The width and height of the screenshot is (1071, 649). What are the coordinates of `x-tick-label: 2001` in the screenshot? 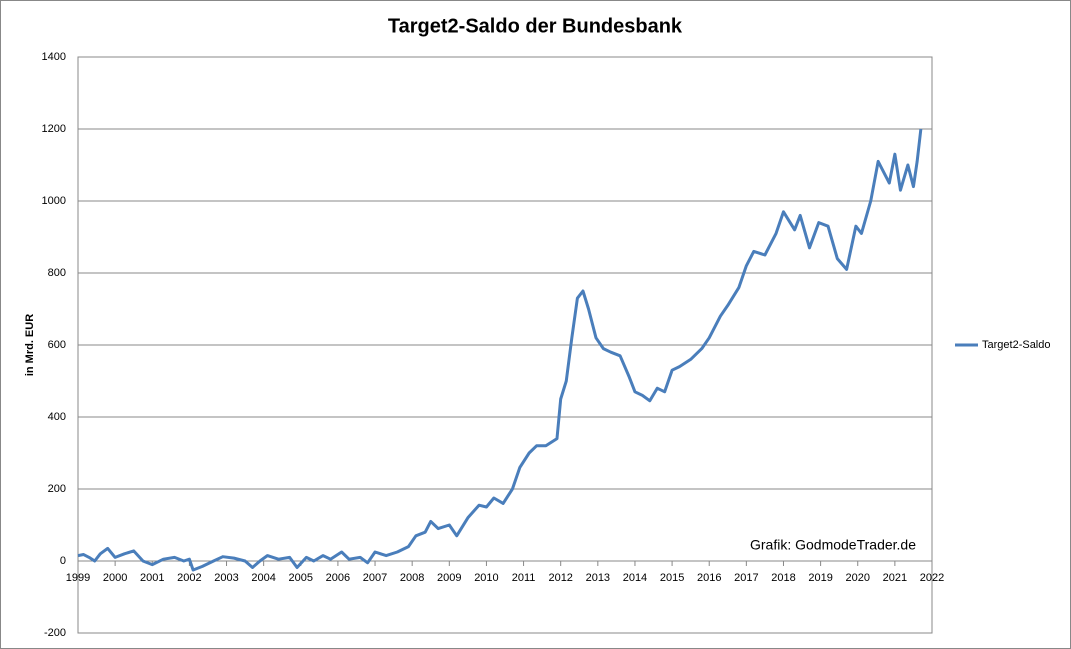 It's located at (152, 578).